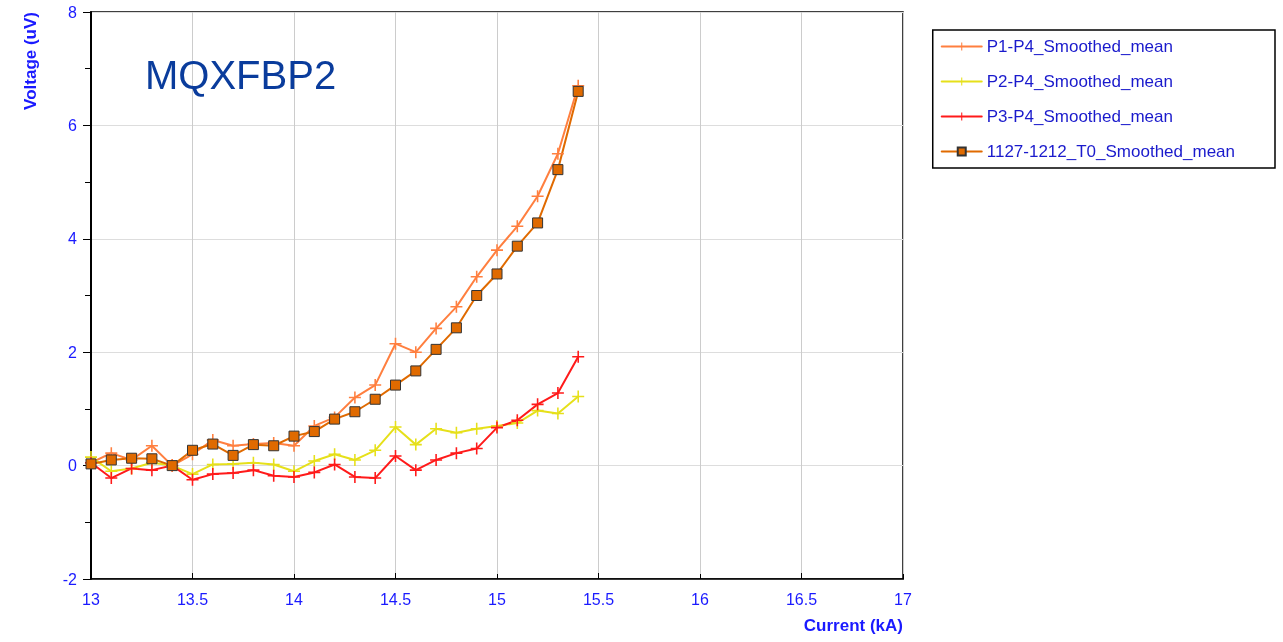 The image size is (1283, 642). What do you see at coordinates (73, 239) in the screenshot?
I see `y-tick-label: 4` at bounding box center [73, 239].